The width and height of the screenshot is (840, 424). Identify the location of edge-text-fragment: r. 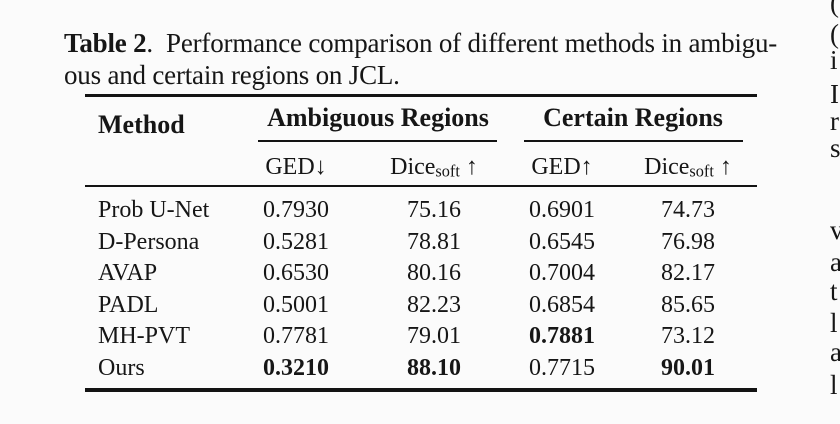
(834, 121).